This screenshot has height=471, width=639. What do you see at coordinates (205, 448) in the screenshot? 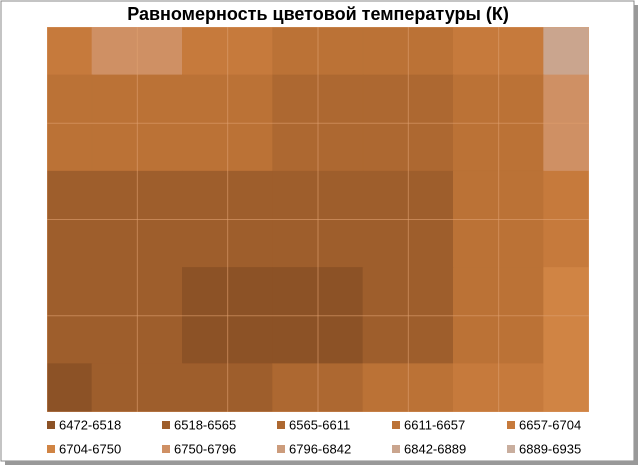
I see `legend-label: 6750-6796` at bounding box center [205, 448].